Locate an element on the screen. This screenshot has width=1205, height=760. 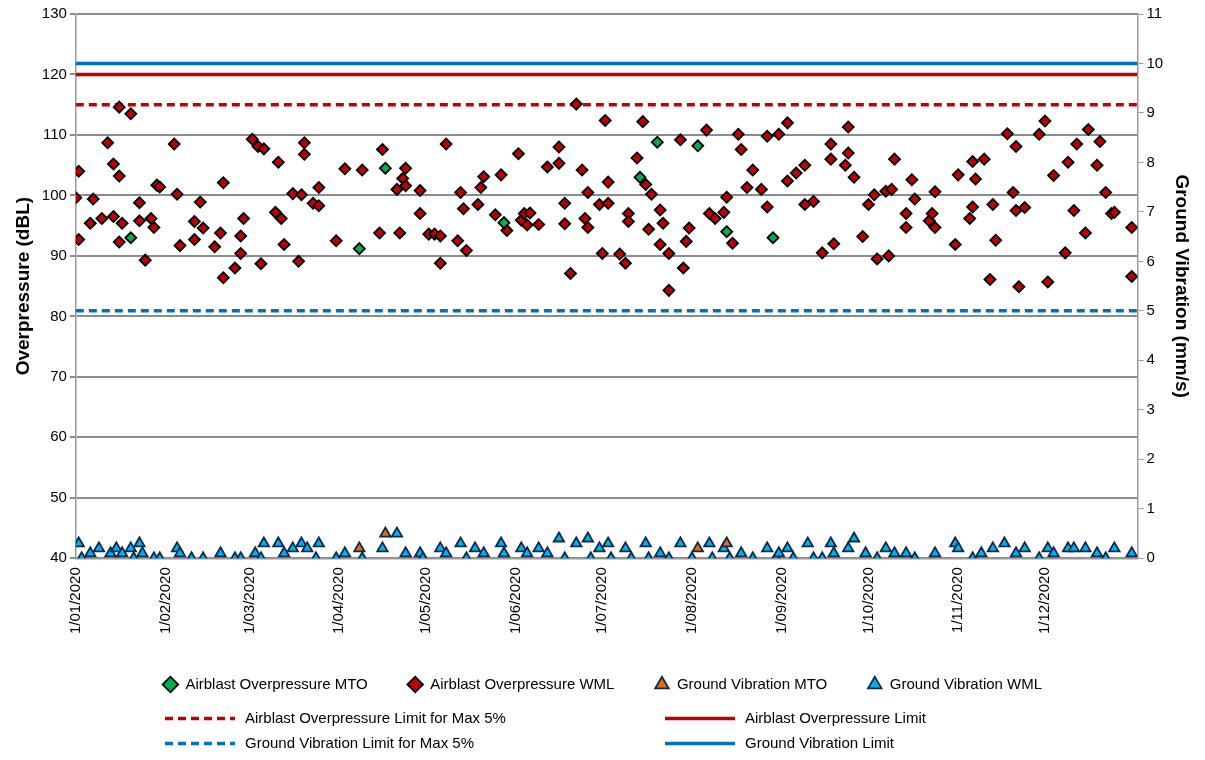
x-tick-label: 1/09/2020 is located at coordinates (780, 600).